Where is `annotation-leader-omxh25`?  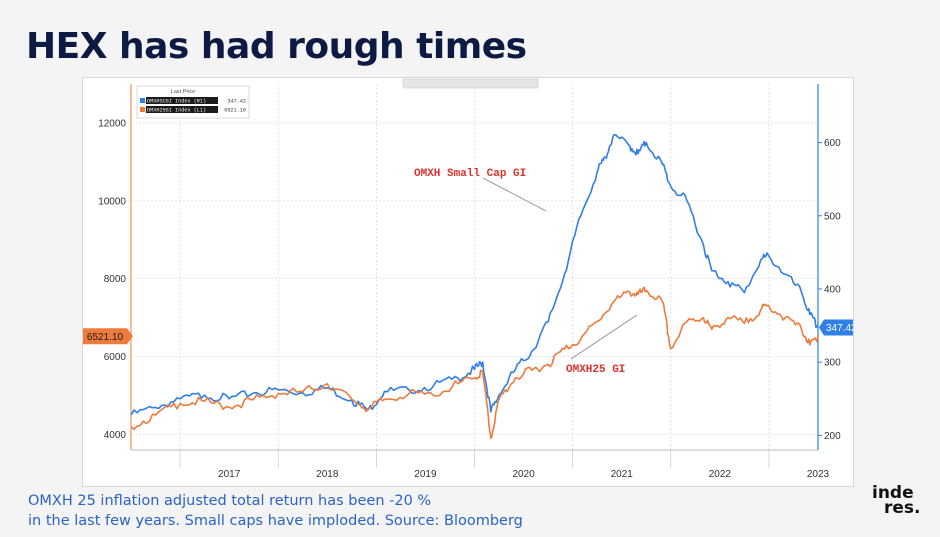 annotation-leader-omxh25 is located at coordinates (604, 337).